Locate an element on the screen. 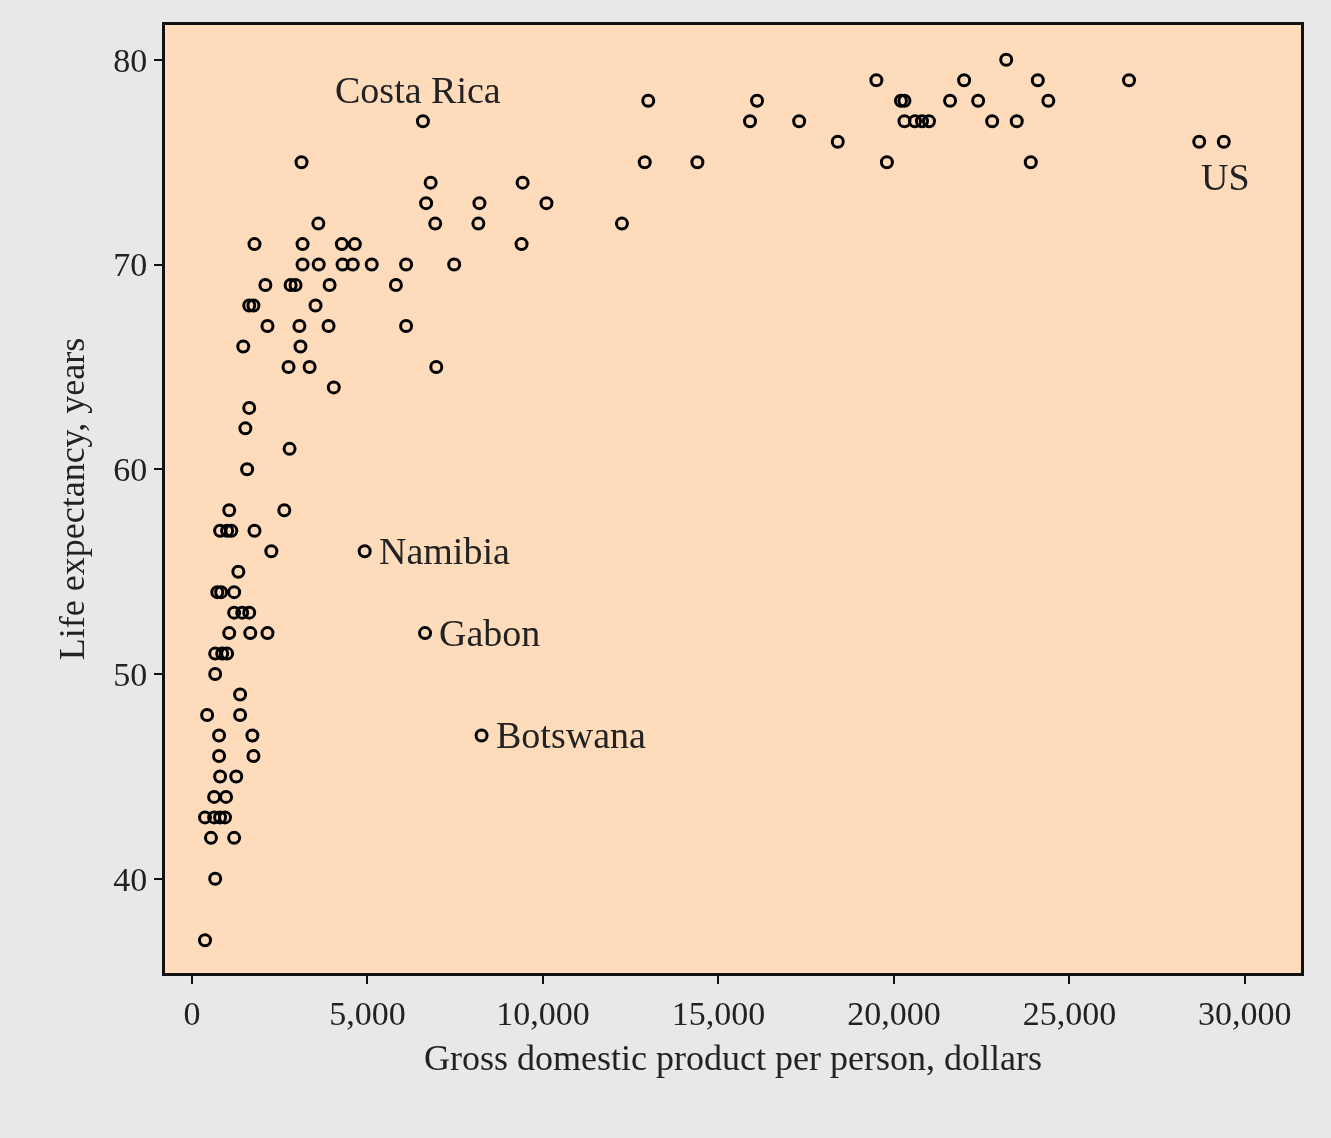 This screenshot has width=1331, height=1138. annotation: Costa Rica is located at coordinates (418, 90).